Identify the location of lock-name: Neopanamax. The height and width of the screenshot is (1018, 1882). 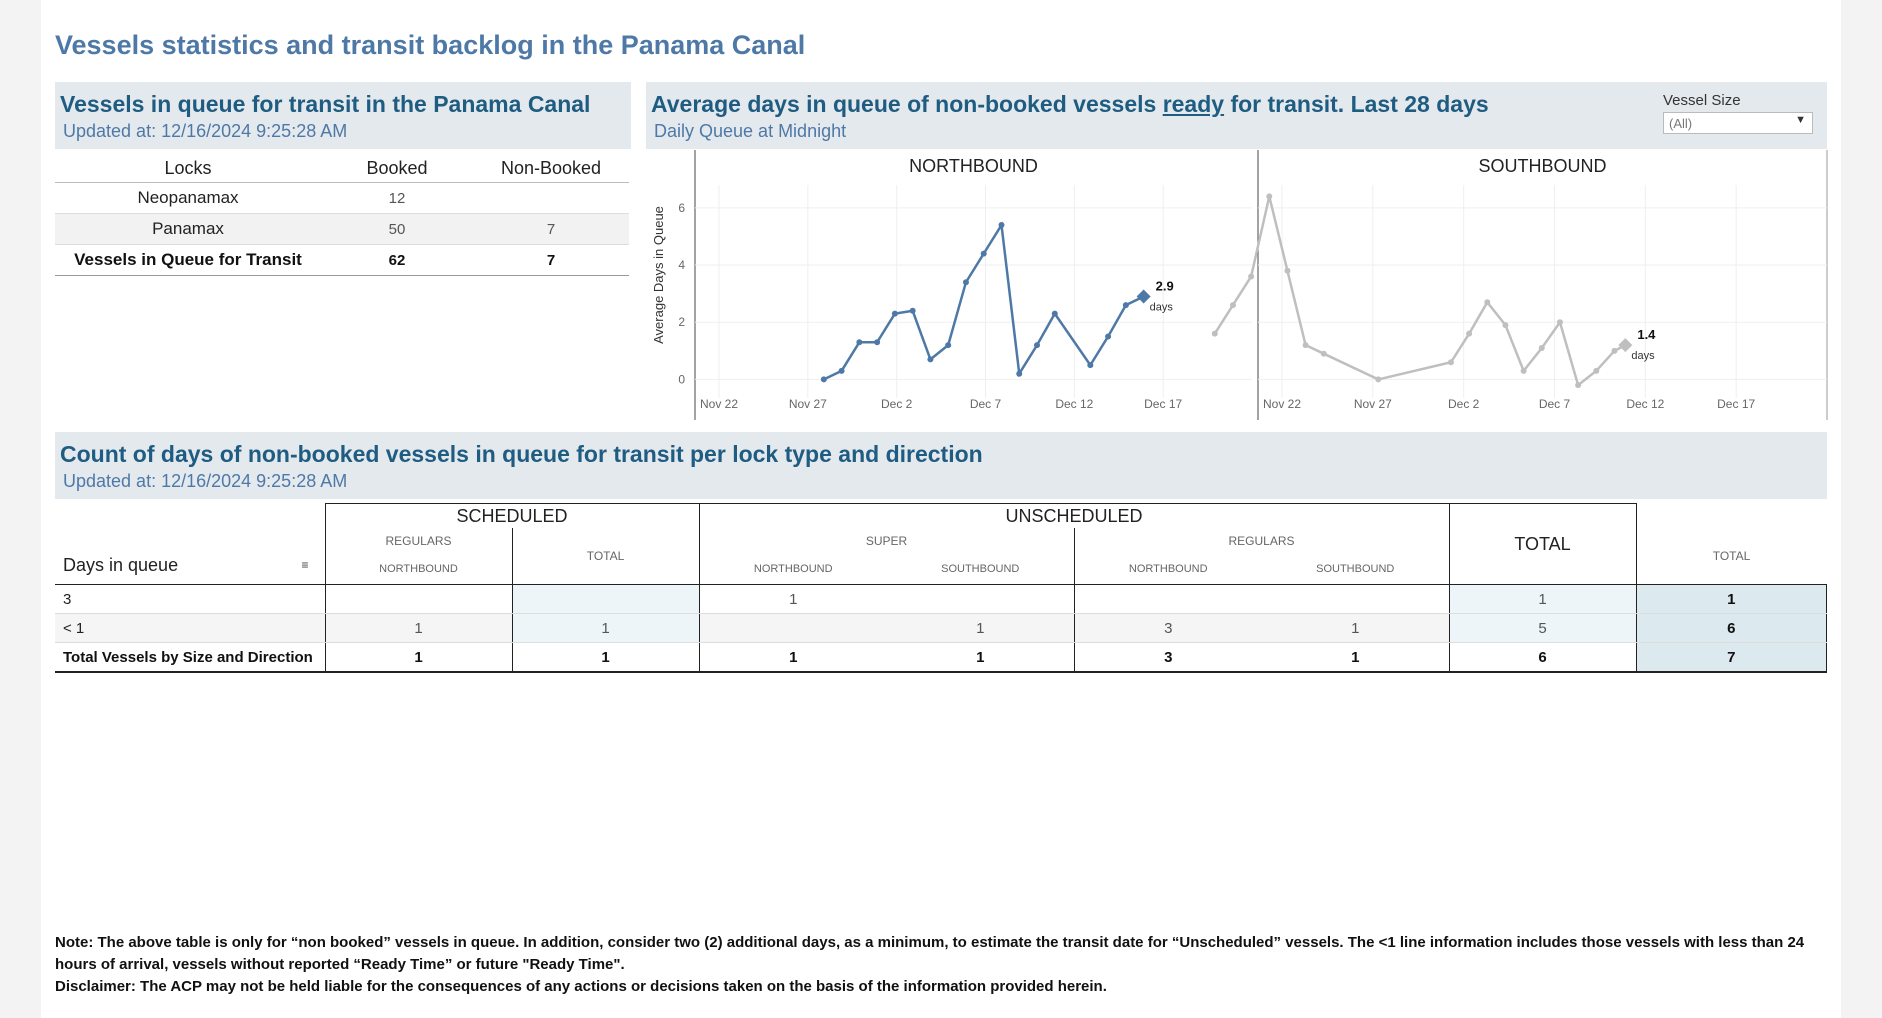
(188, 198).